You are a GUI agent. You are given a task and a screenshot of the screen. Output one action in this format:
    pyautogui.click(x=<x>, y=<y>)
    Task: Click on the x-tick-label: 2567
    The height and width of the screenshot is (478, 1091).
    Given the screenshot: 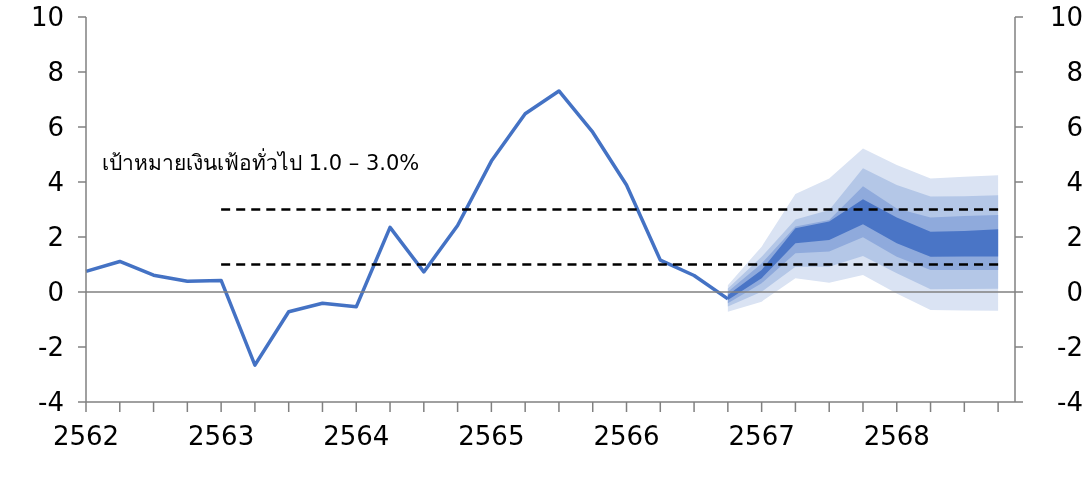 What is the action you would take?
    pyautogui.click(x=761, y=436)
    